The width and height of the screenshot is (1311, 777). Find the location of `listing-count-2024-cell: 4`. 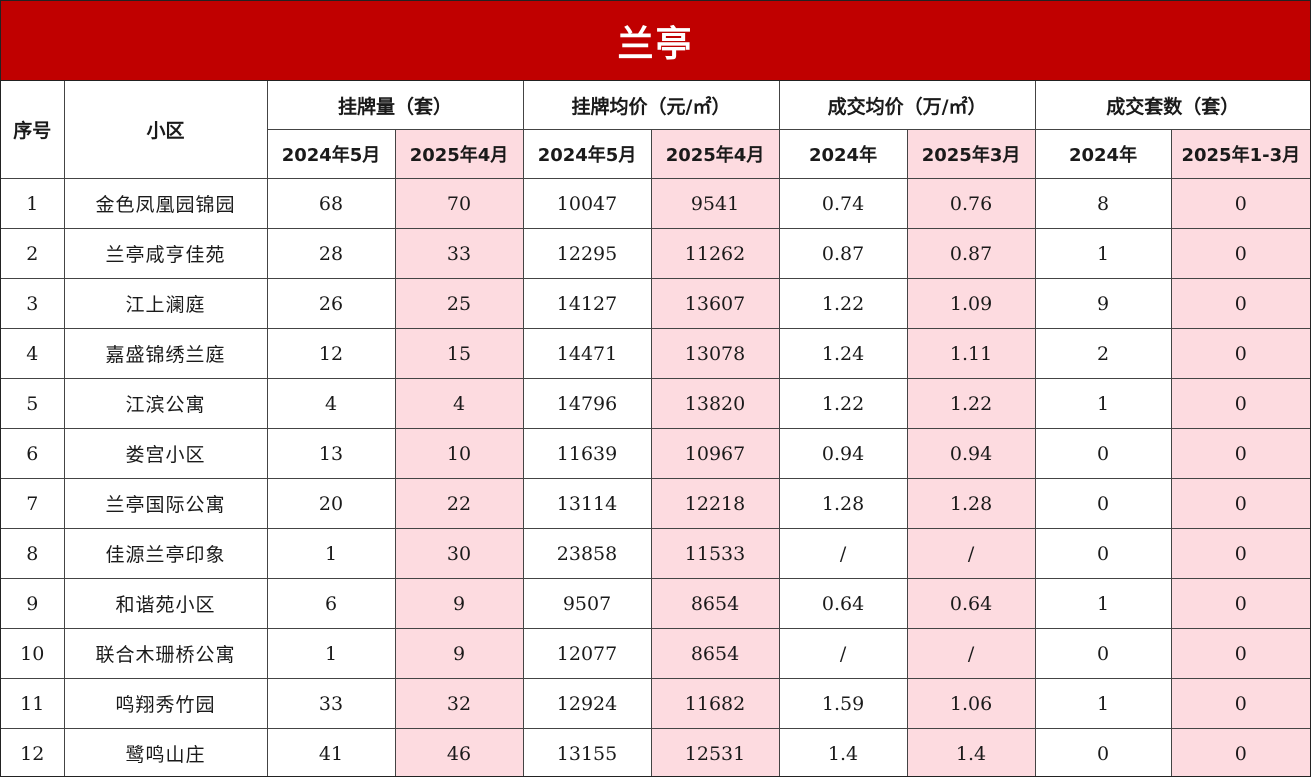

listing-count-2024-cell: 4 is located at coordinates (331, 403).